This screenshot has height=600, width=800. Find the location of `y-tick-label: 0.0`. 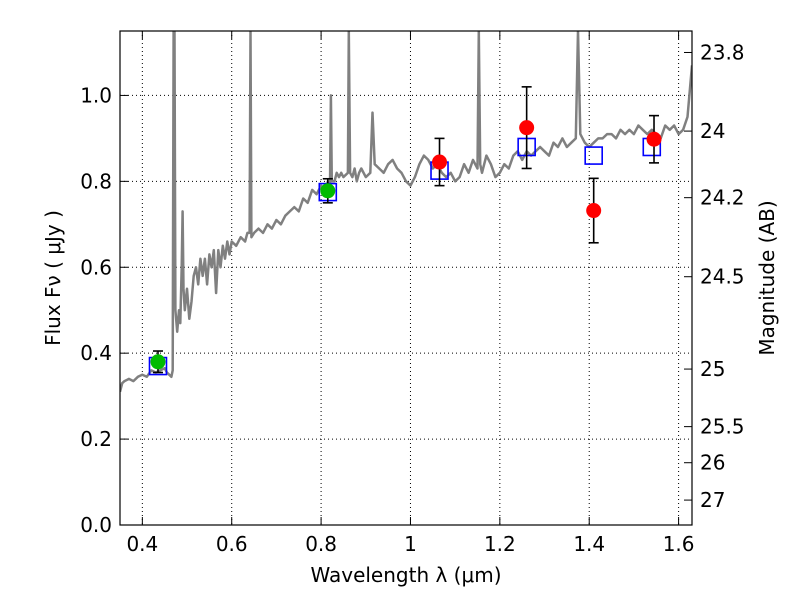

y-tick-label: 0.0 is located at coordinates (96, 525).